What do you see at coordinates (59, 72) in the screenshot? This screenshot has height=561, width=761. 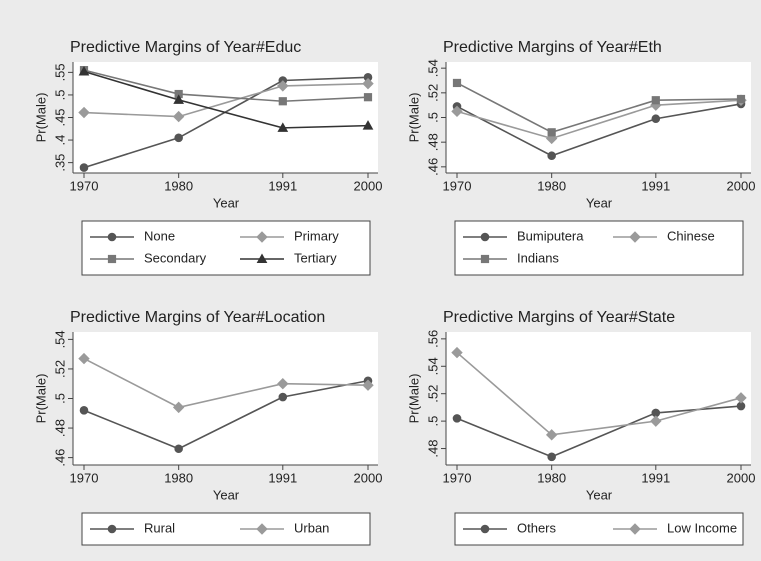 I see `y-tick-label: .55` at bounding box center [59, 72].